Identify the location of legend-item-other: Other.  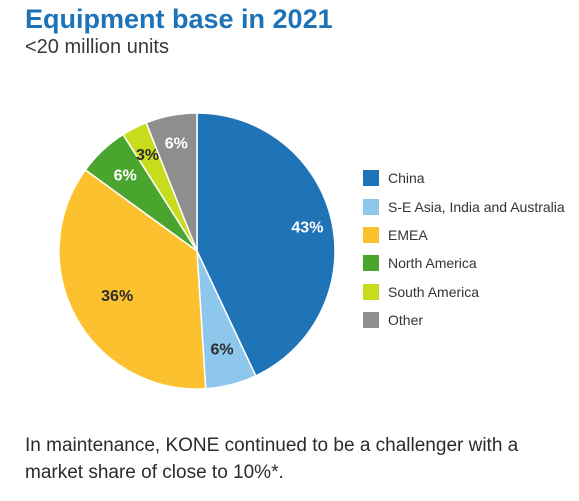
(464, 320).